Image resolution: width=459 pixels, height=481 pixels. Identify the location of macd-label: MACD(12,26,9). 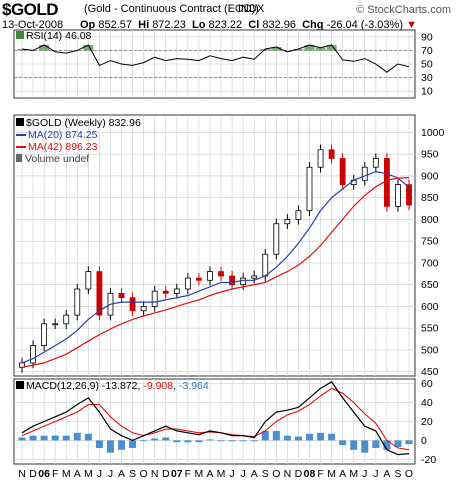
(62, 386).